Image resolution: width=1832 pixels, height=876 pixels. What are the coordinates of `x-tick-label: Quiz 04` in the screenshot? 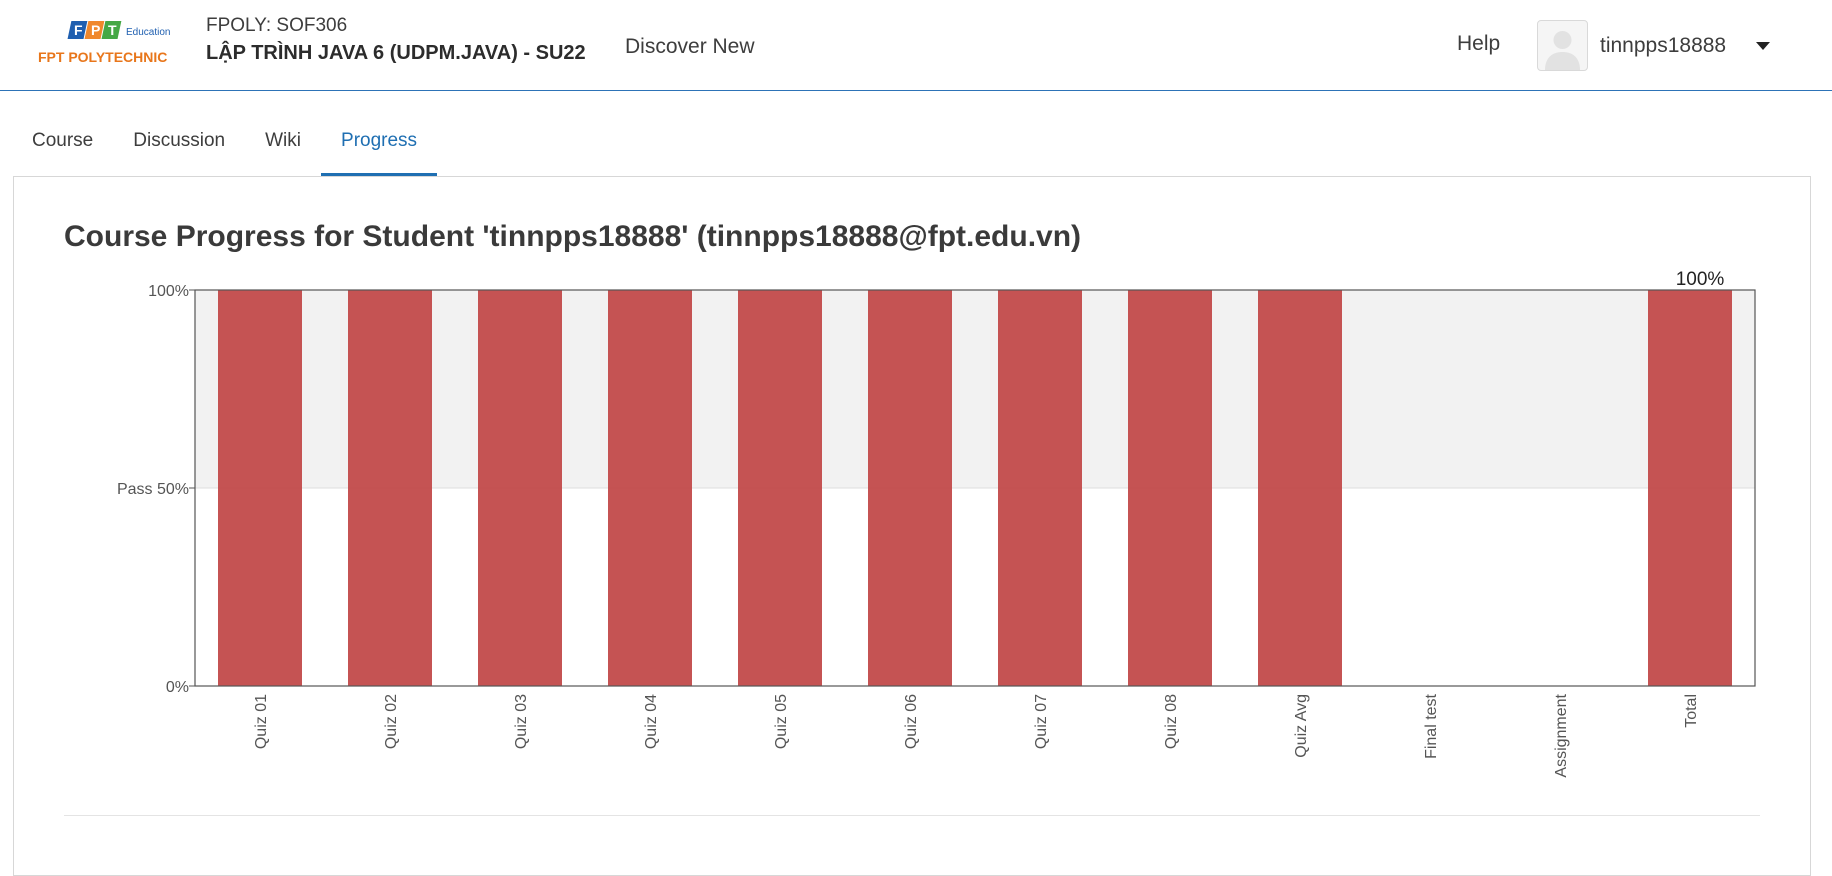 It's located at (651, 721).